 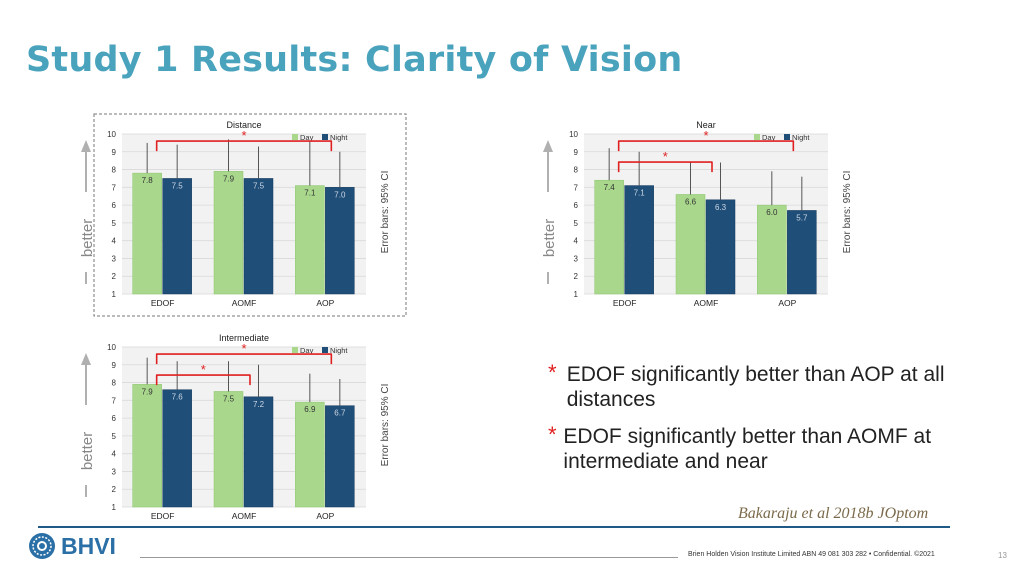 What do you see at coordinates (833, 513) in the screenshot?
I see `citation: Bakaraju et al 2018b JOptom` at bounding box center [833, 513].